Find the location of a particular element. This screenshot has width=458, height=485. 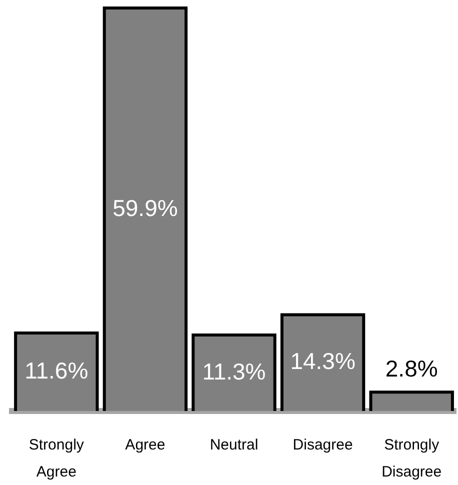

x-tick-label: Neutral is located at coordinates (234, 445).